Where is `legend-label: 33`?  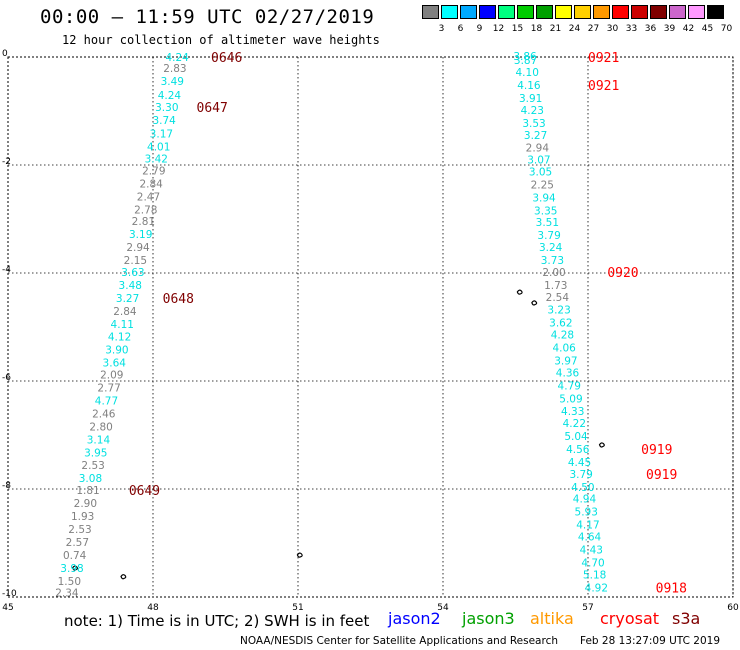 legend-label: 33 is located at coordinates (631, 29).